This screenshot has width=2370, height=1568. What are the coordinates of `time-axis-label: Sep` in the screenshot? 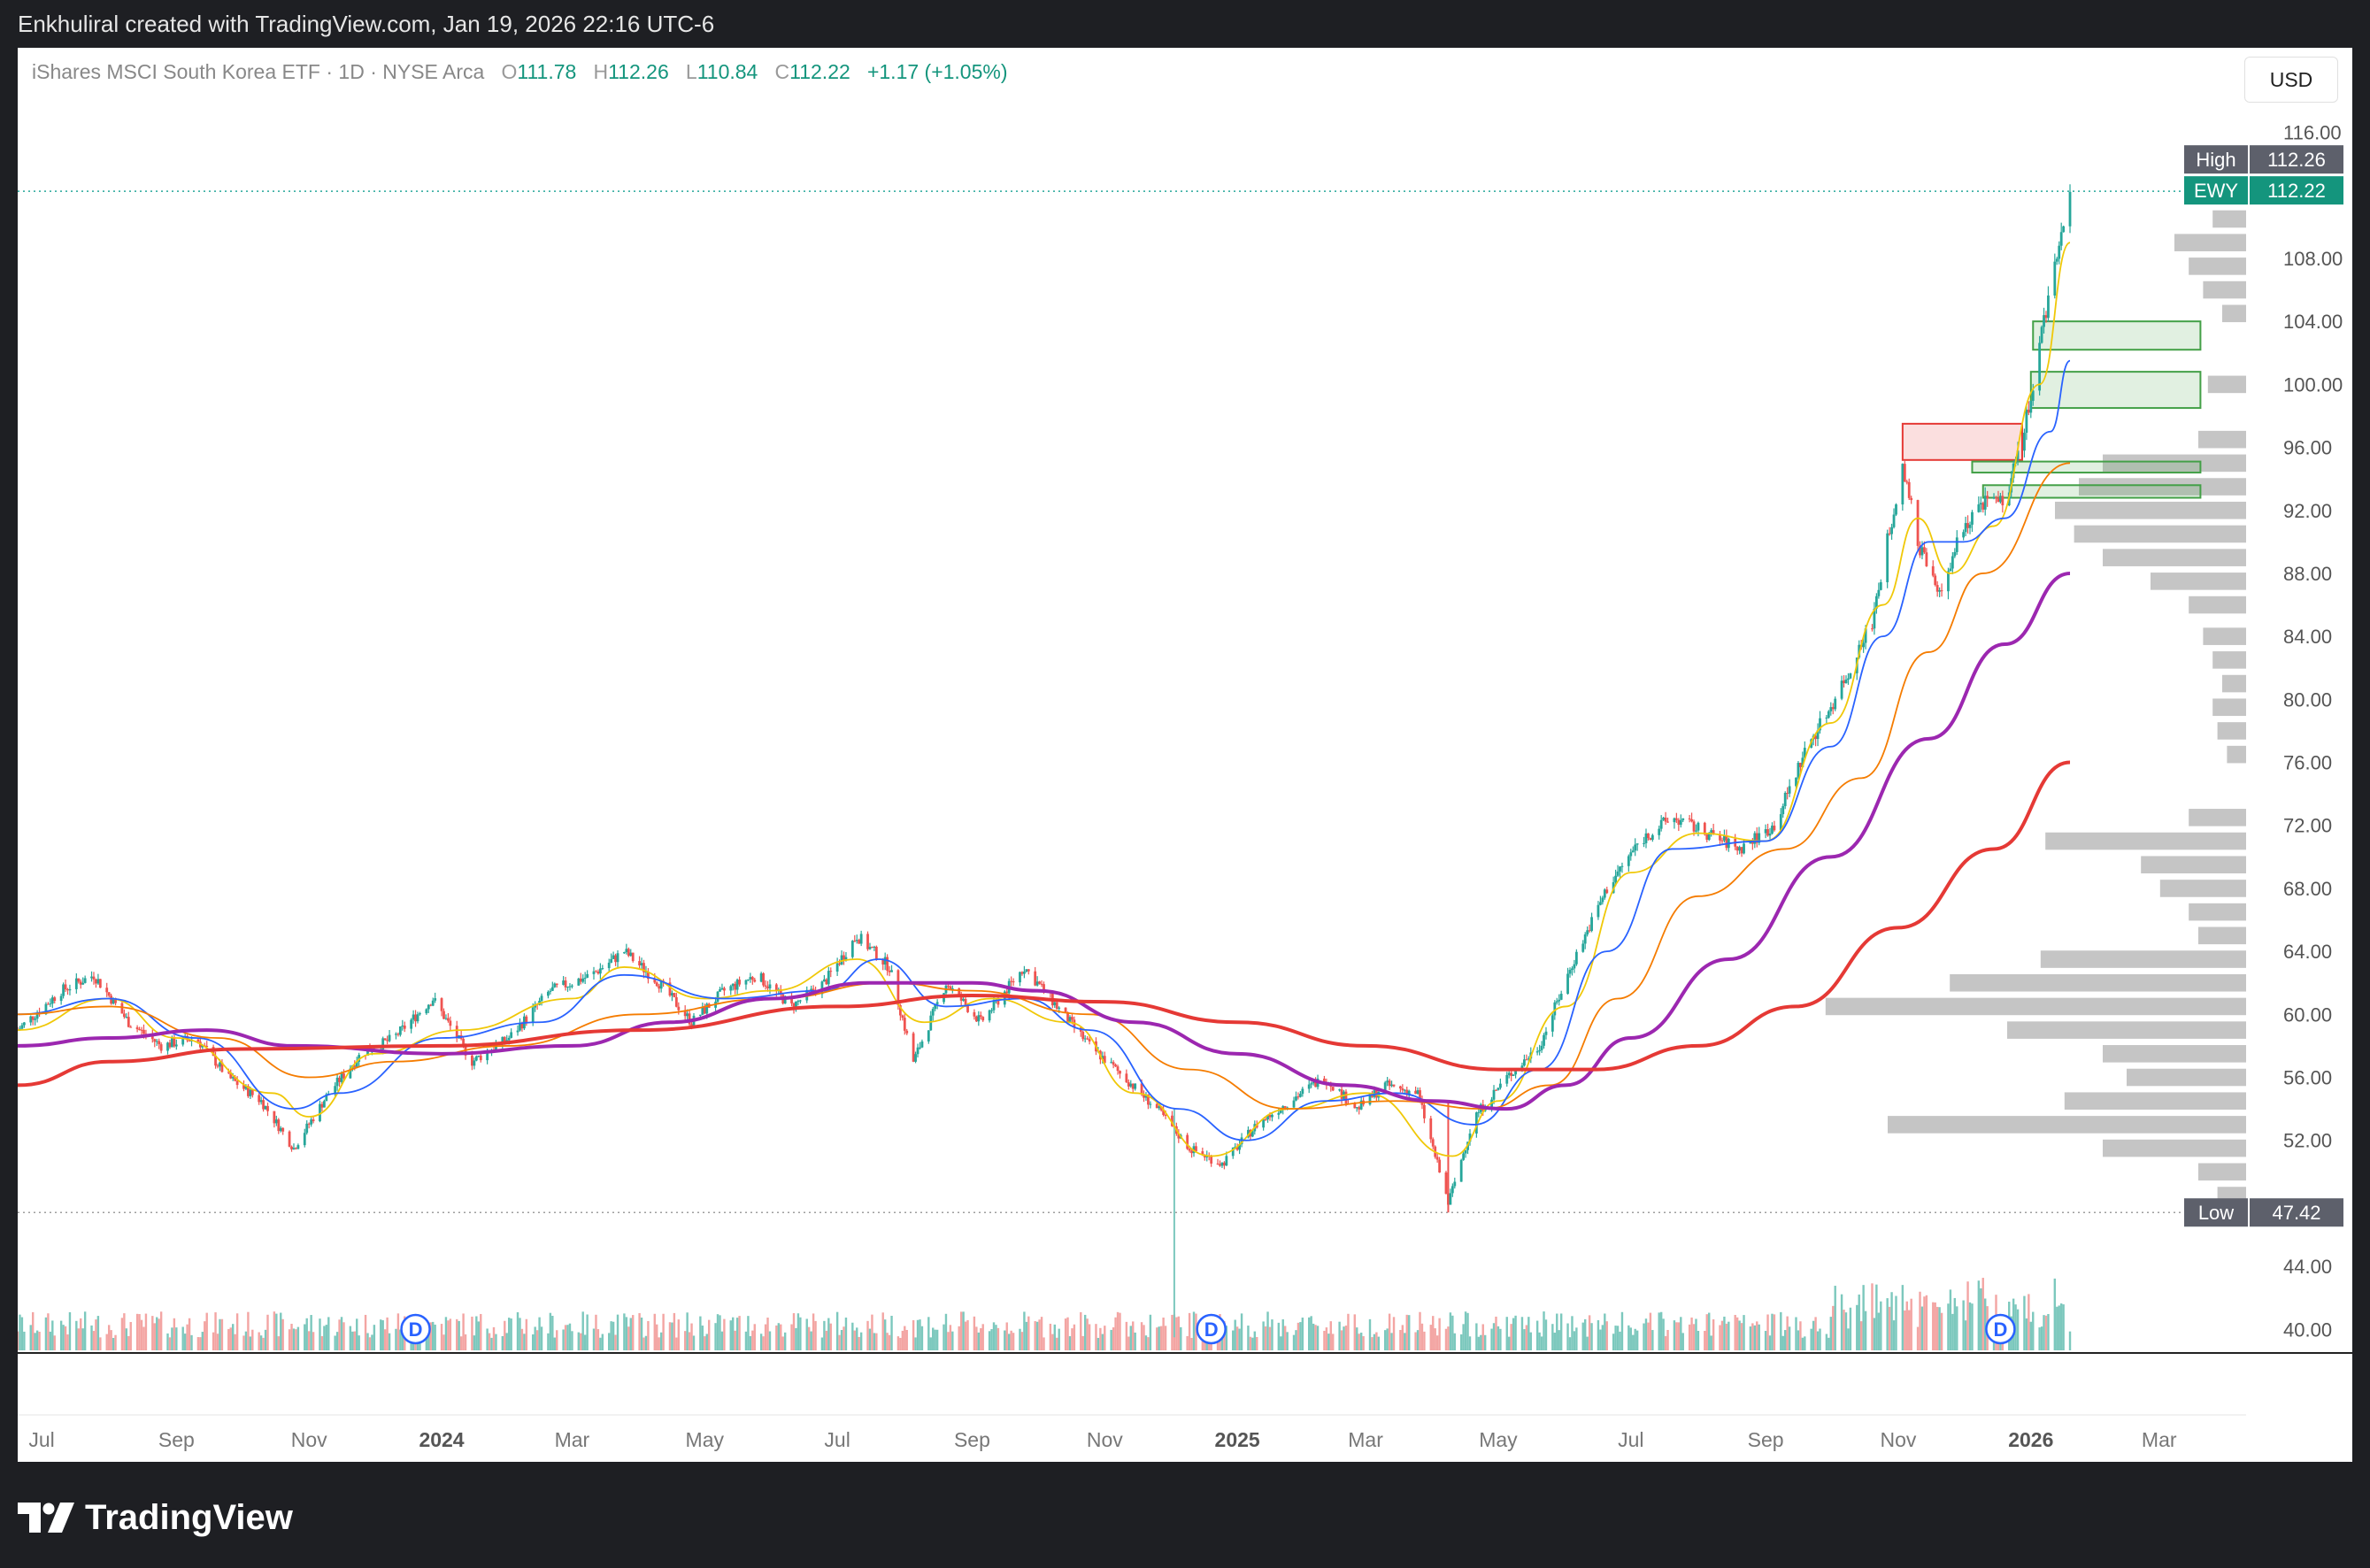 It's located at (1766, 1439).